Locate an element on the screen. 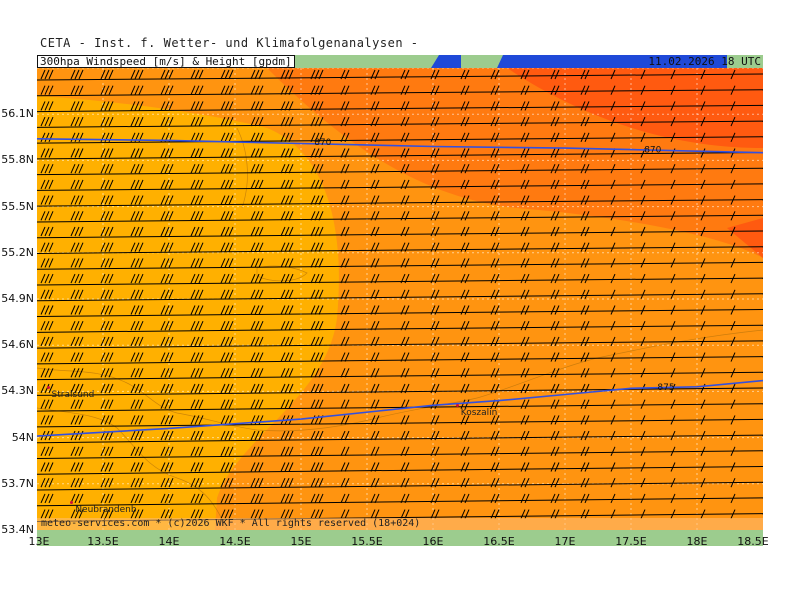  longitude-label: 15.5E is located at coordinates (367, 541).